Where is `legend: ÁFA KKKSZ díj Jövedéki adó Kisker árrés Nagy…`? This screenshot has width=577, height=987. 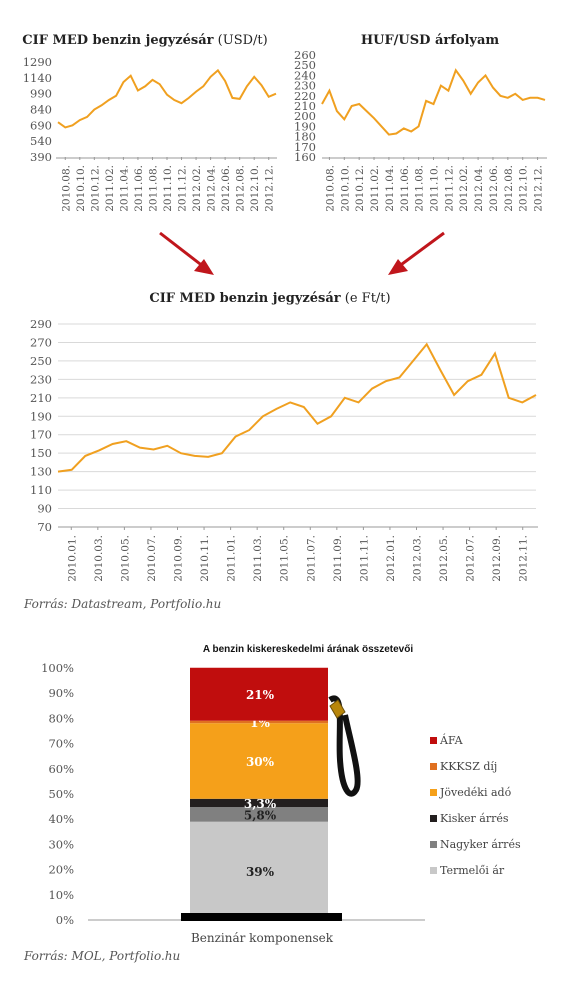 legend: ÁFA KKKSZ díj Jövedéki adó Kisker árrés Nagy… is located at coordinates (475, 805).